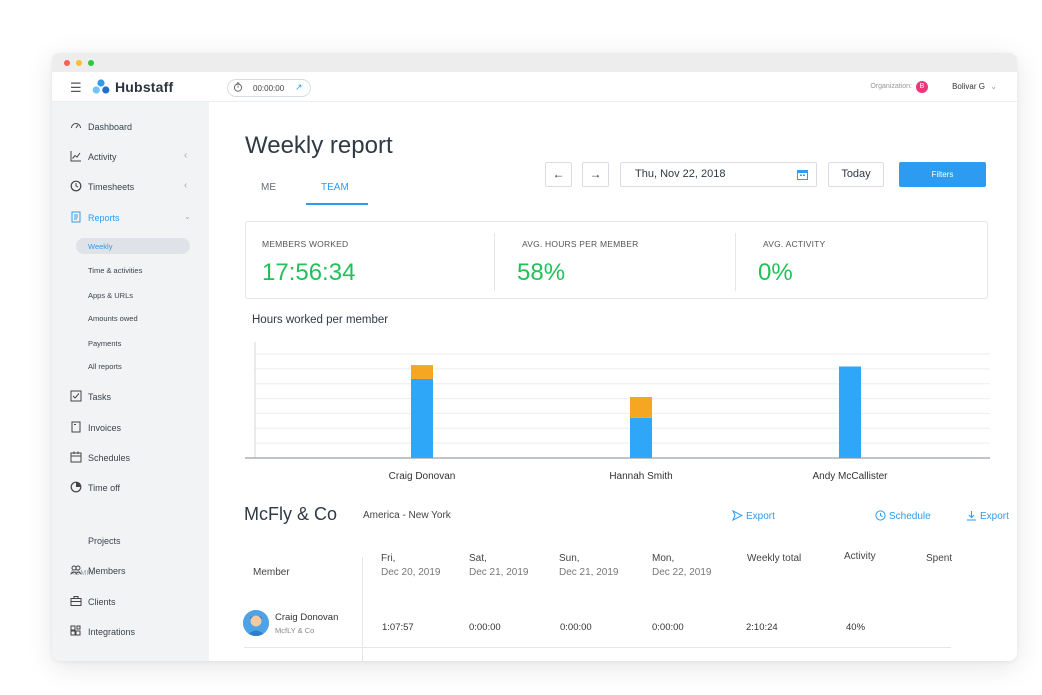  I want to click on sidebar-item-label: Dashboard, so click(110, 127).